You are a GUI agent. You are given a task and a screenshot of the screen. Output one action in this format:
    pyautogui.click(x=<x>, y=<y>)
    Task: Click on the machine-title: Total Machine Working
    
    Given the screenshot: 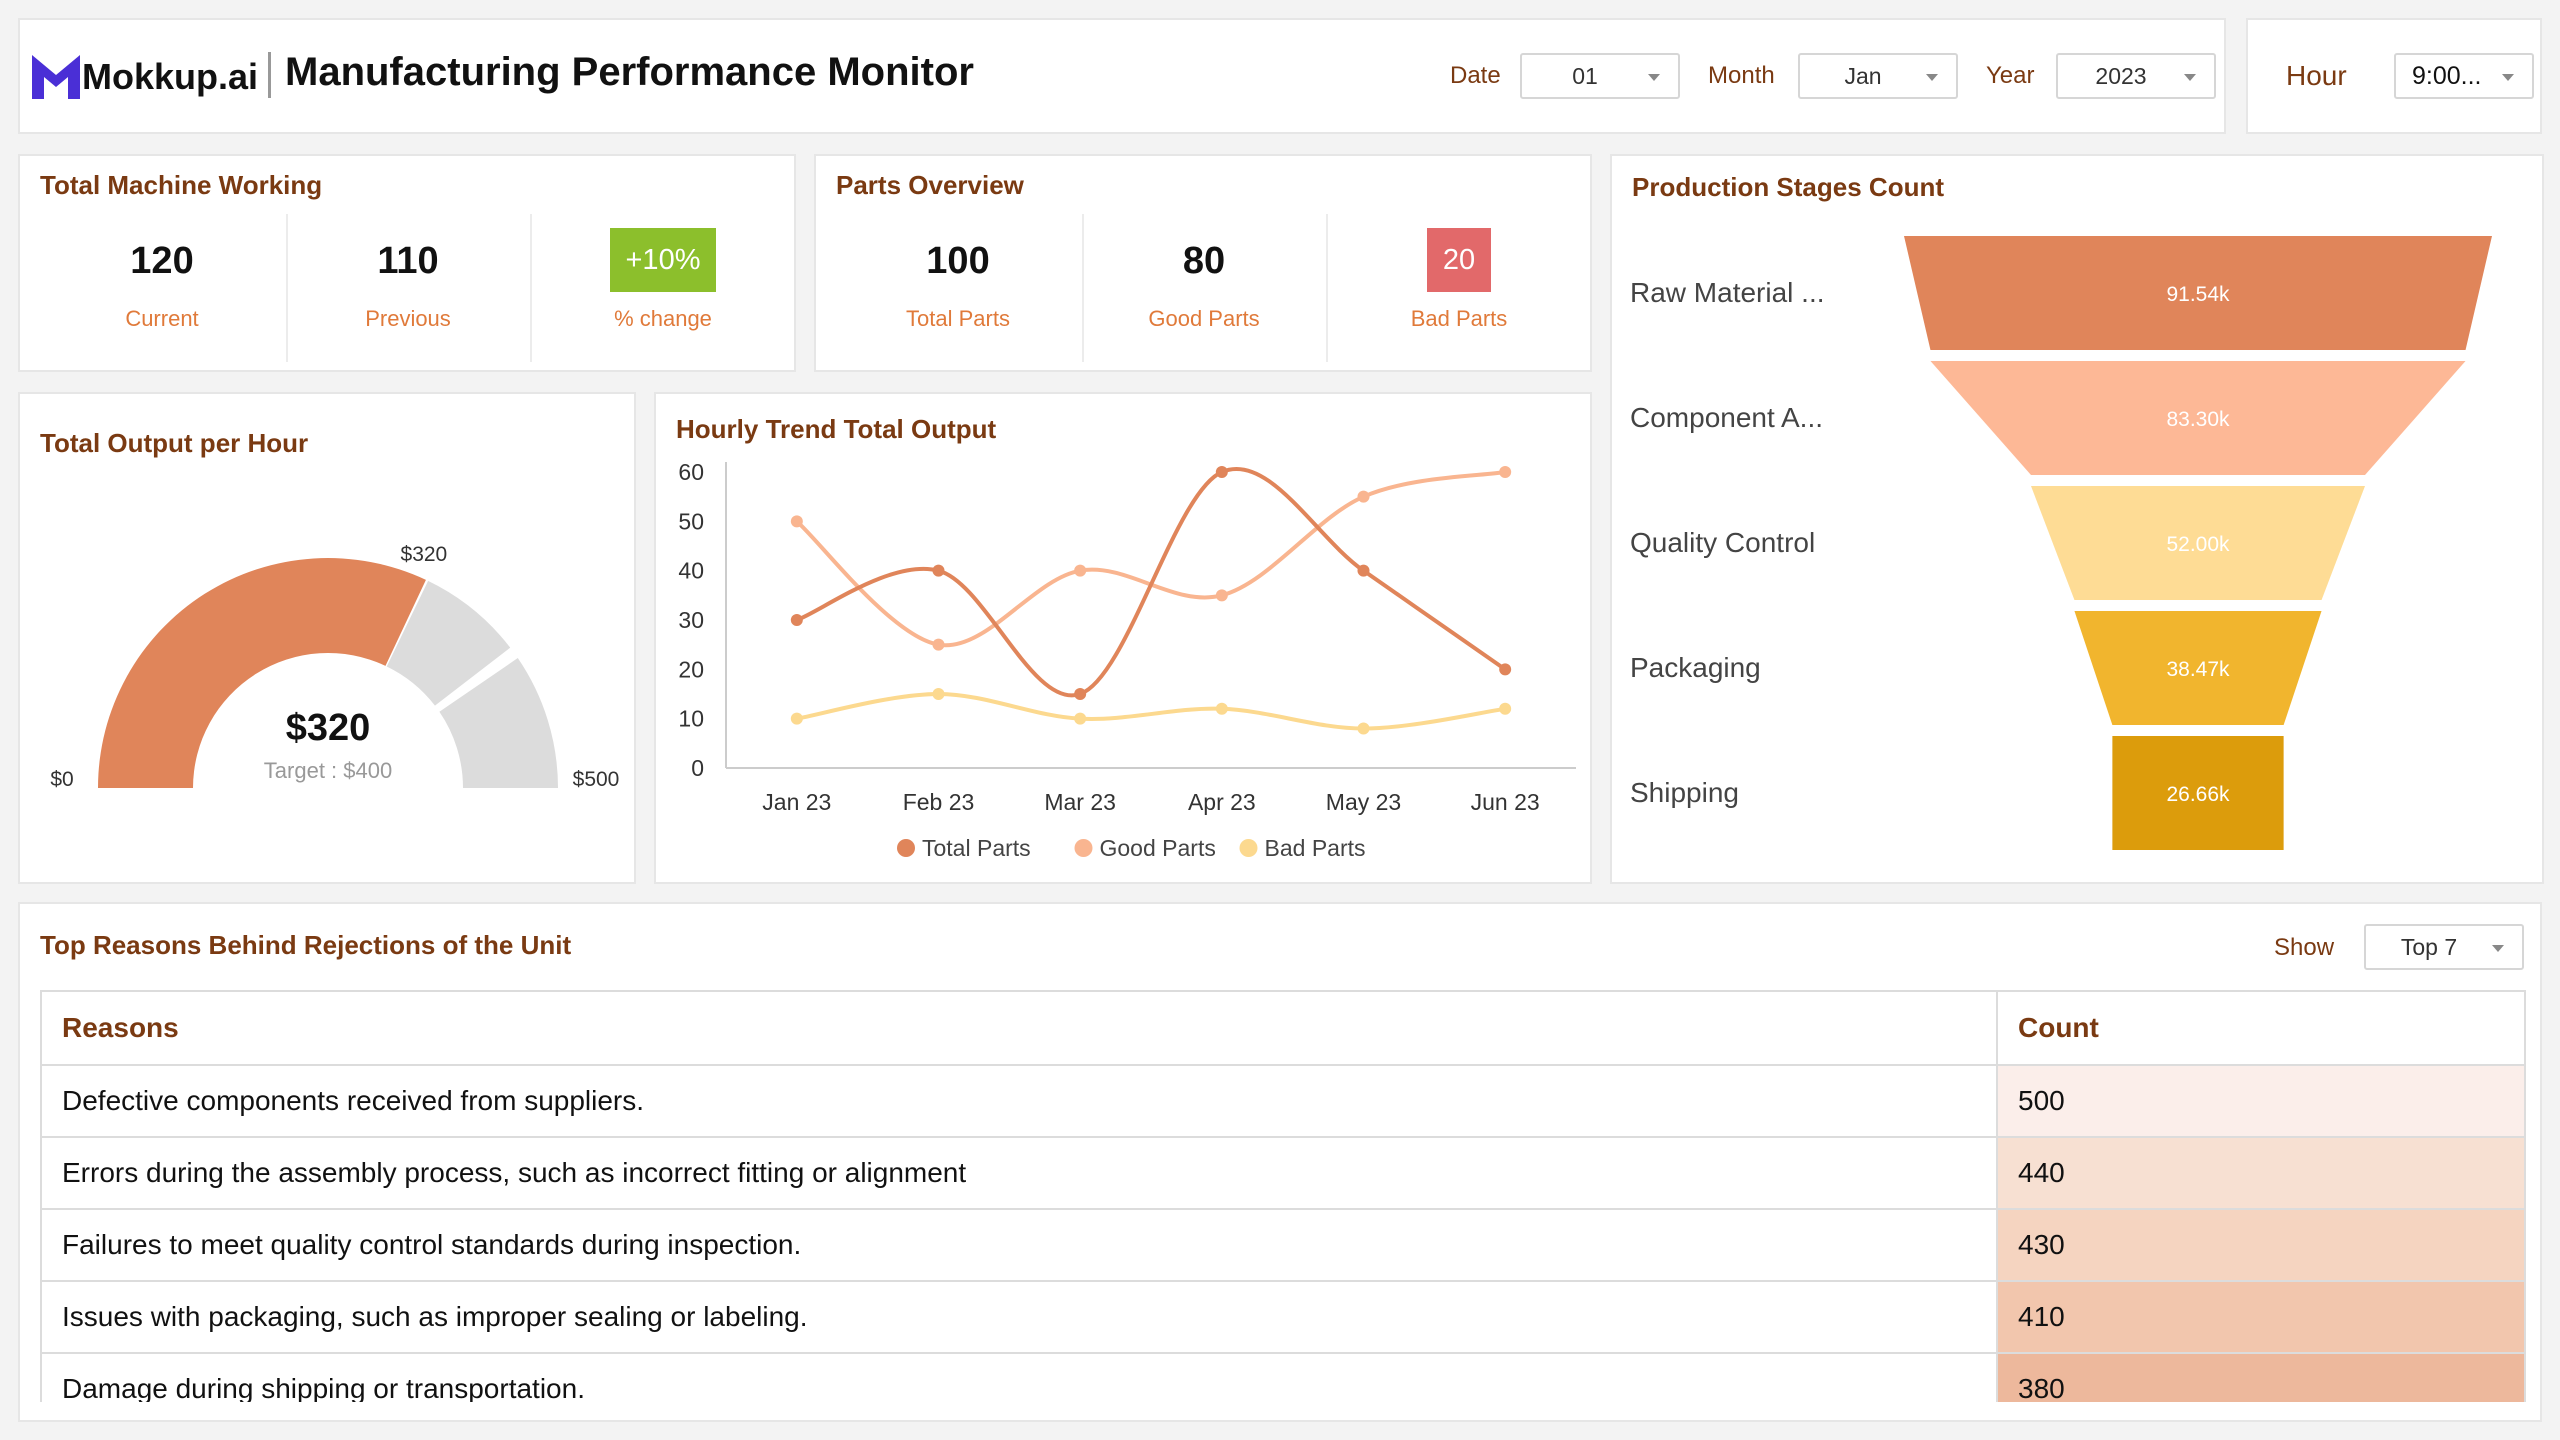 What is the action you would take?
    pyautogui.click(x=181, y=185)
    